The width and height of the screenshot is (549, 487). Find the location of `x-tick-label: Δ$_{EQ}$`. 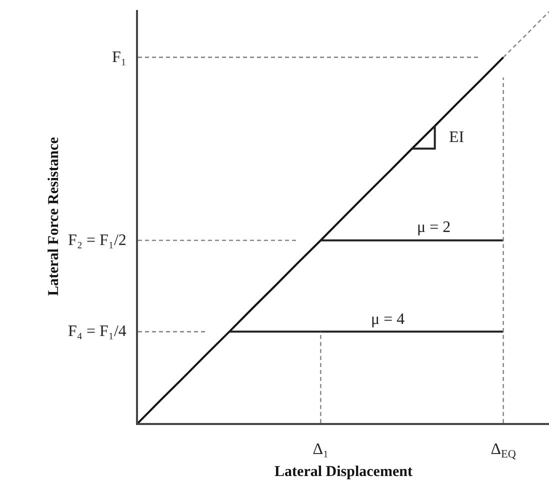

x-tick-label: Δ$_{EQ}$ is located at coordinates (503, 451).